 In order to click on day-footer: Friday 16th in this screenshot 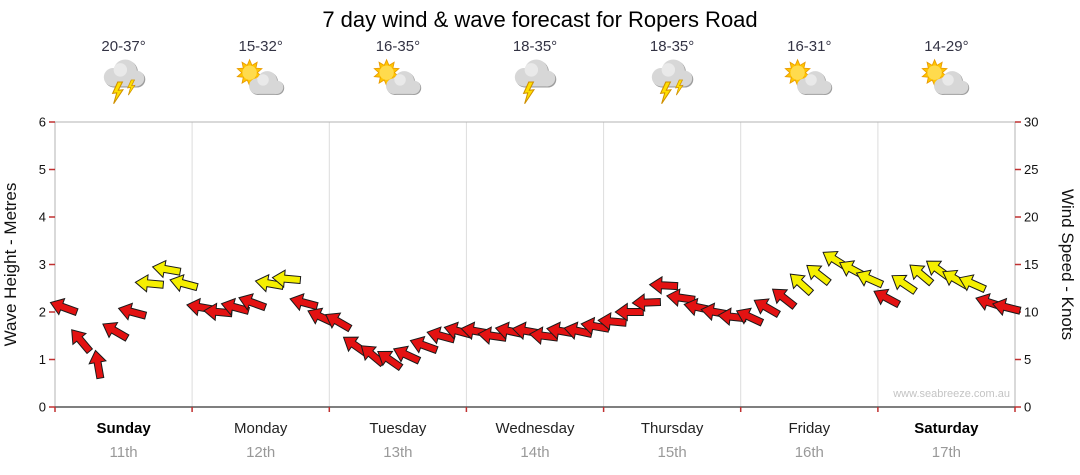, I will do `click(809, 440)`.